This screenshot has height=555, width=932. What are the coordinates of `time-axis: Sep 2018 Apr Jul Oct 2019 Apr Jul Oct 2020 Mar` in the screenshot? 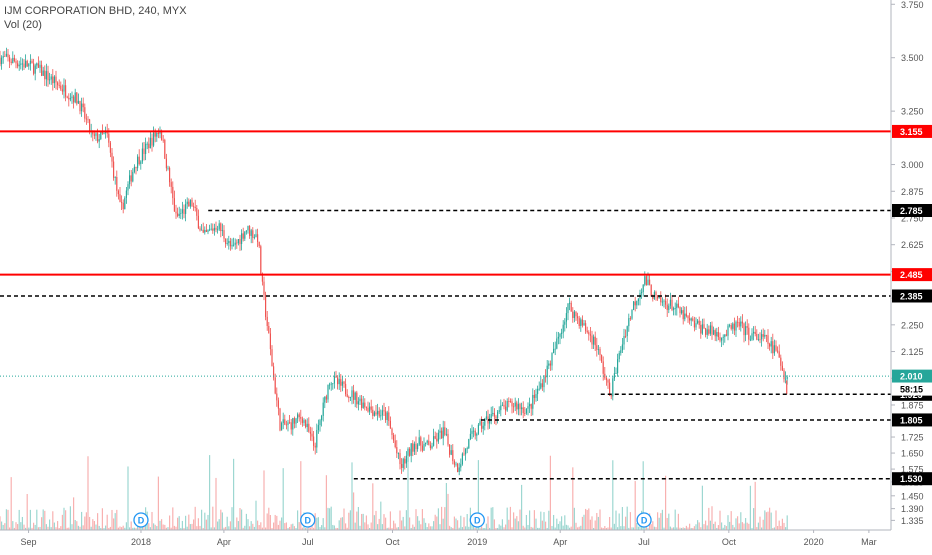 It's located at (466, 539).